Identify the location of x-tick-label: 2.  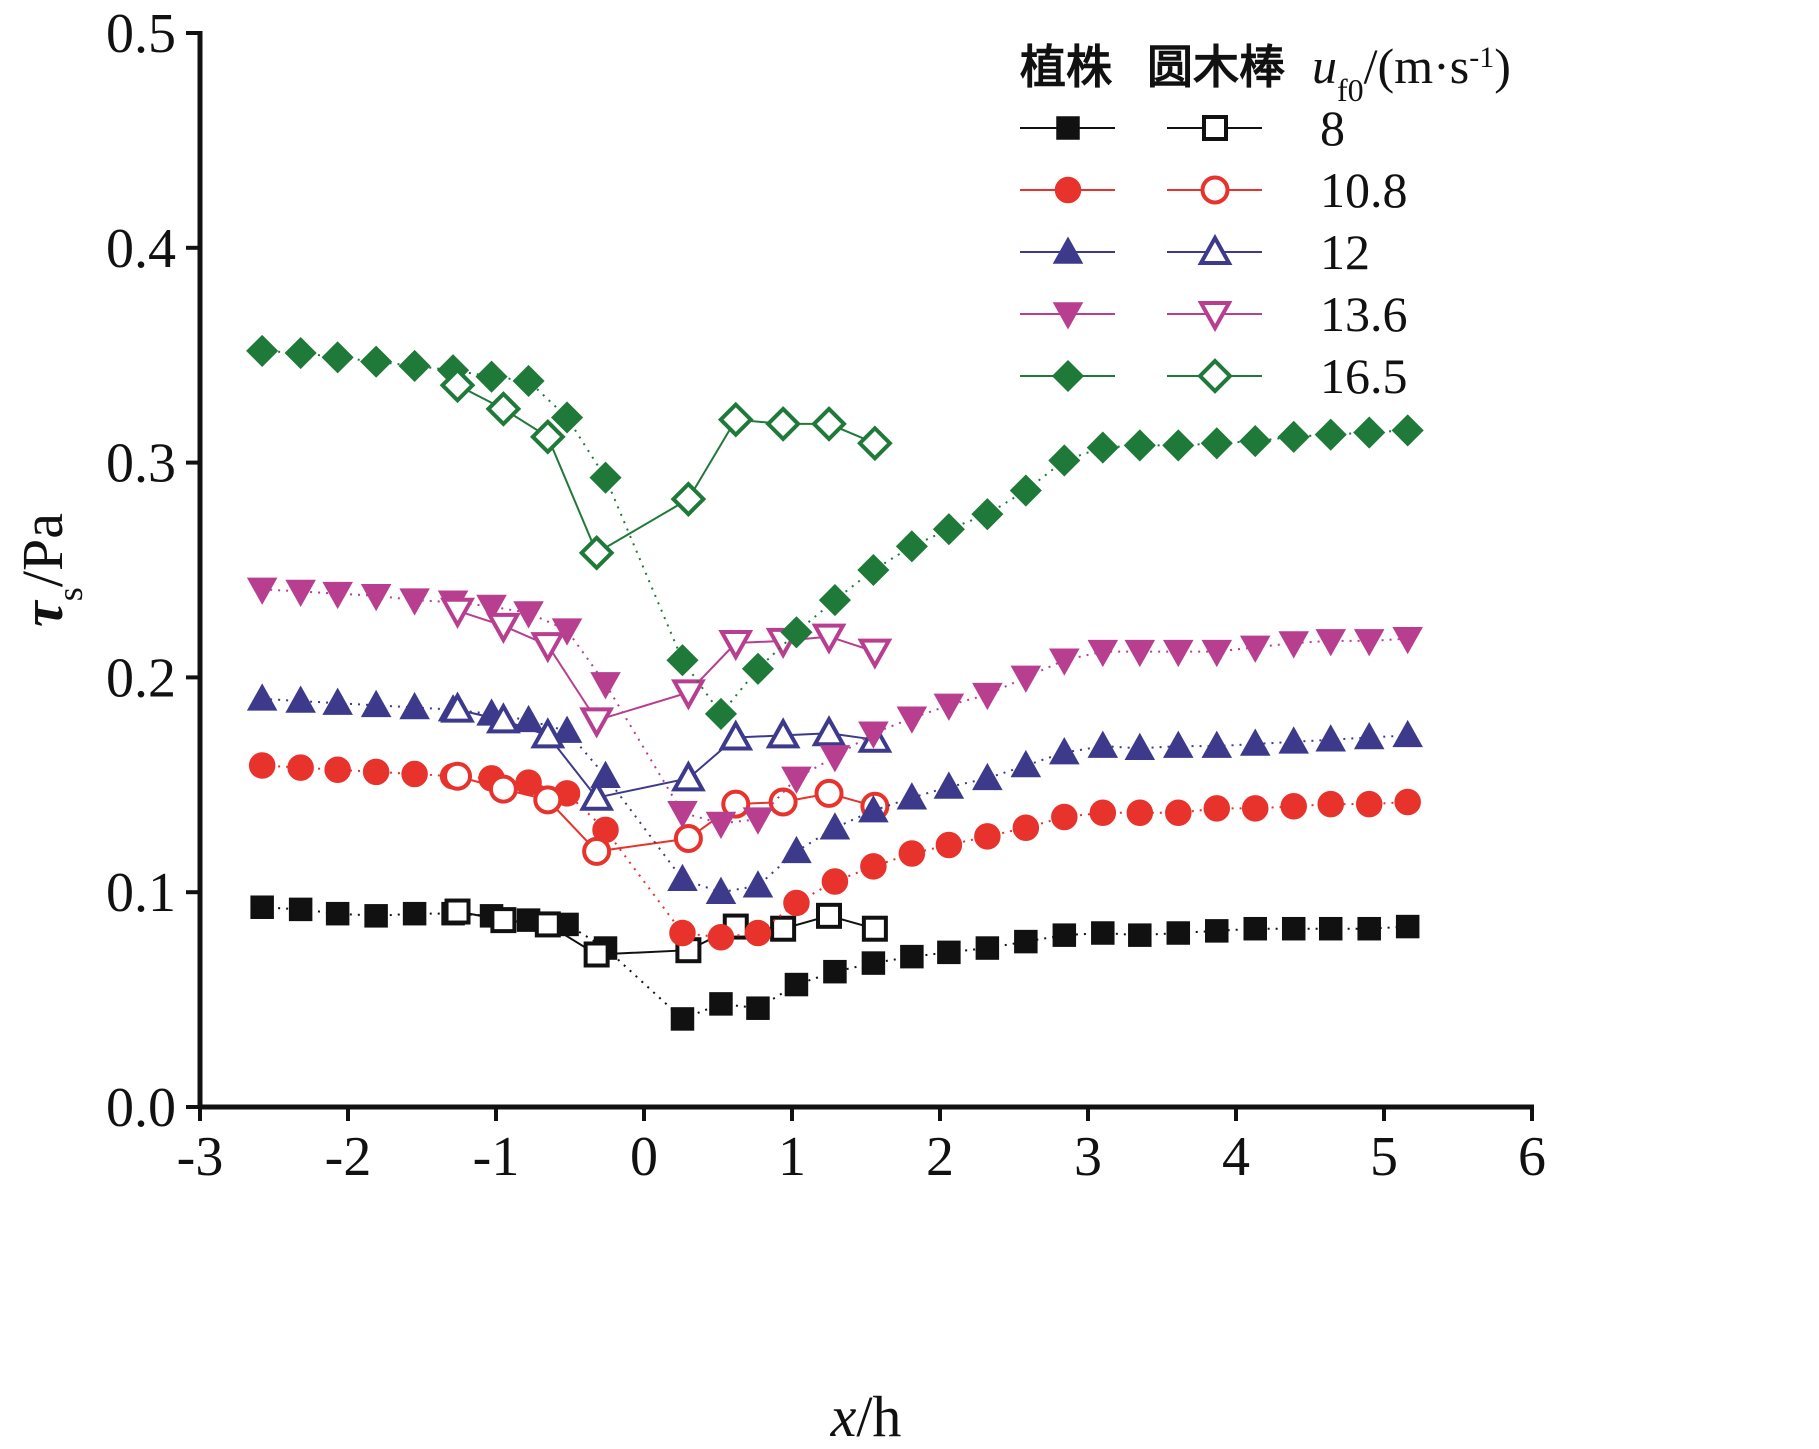
(940, 1157).